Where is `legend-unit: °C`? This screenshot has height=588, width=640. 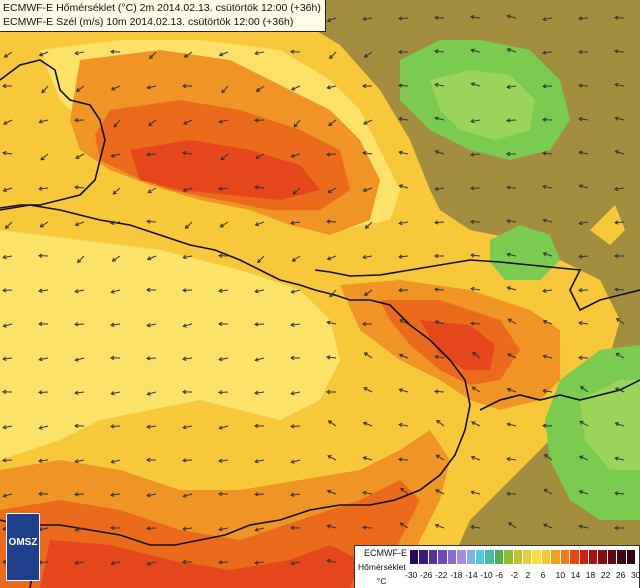 legend-unit: °C is located at coordinates (382, 581).